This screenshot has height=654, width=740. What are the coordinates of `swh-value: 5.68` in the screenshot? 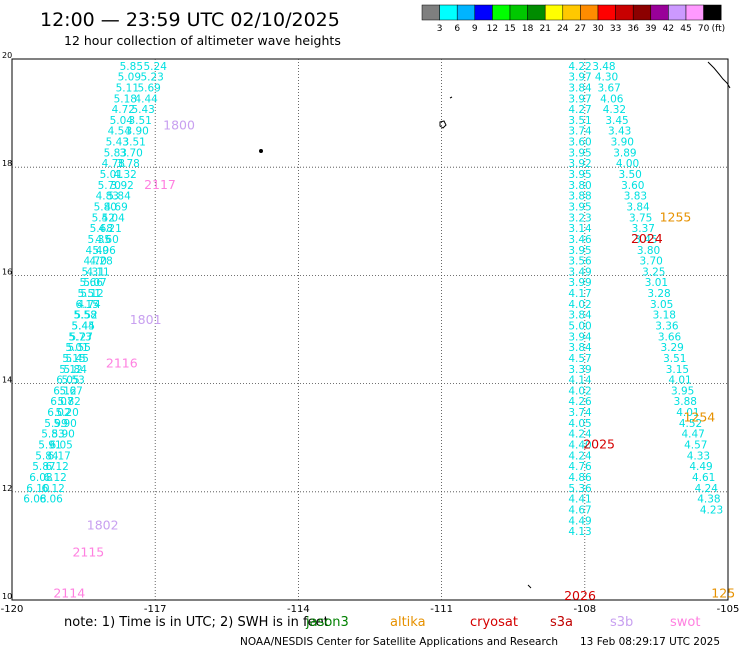 It's located at (101, 229).